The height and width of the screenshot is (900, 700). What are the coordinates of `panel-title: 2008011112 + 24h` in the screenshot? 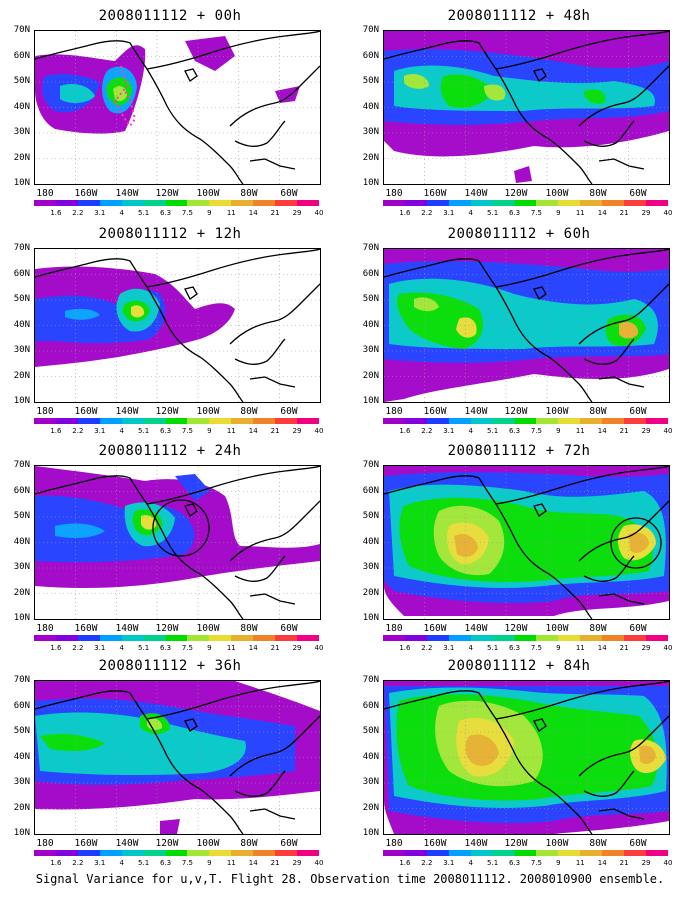 It's located at (170, 451).